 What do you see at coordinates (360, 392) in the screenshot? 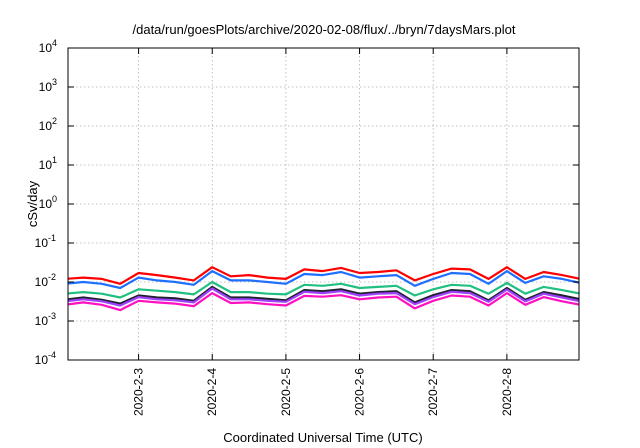
I see `x-tick-label: 2020-2-6` at bounding box center [360, 392].